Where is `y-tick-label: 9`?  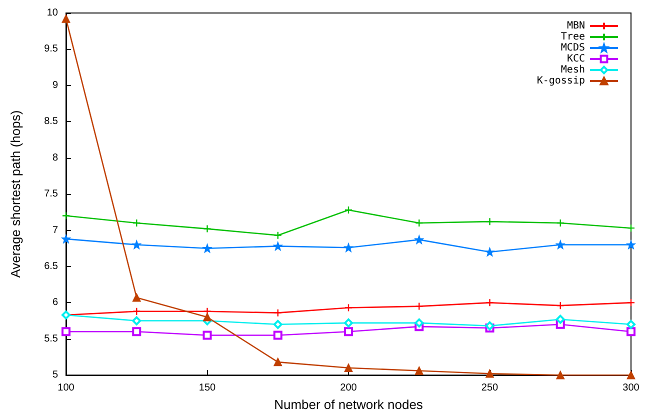 y-tick-label: 9 is located at coordinates (55, 85).